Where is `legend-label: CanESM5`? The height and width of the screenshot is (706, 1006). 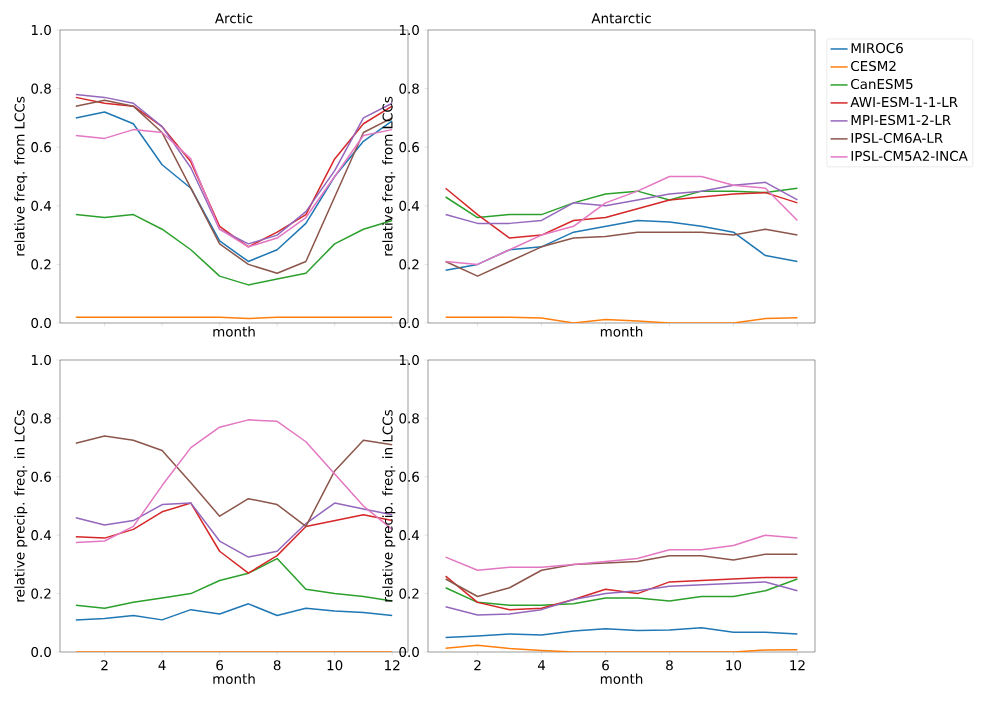 legend-label: CanESM5 is located at coordinates (882, 84).